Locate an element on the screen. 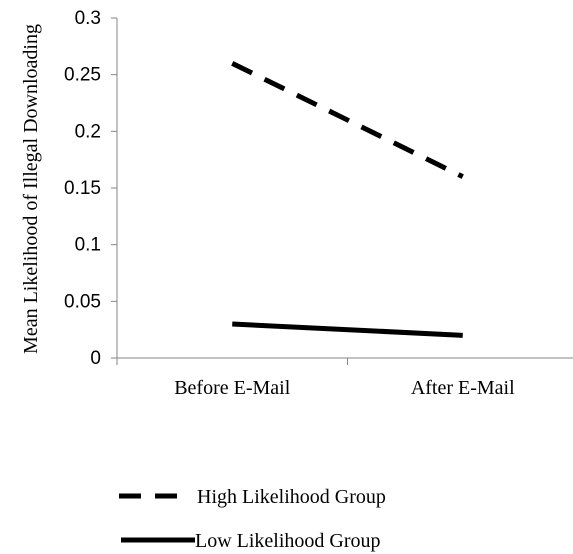 This screenshot has width=573, height=554. y-axis-title: Mean Likelihood of Illegal Downloading is located at coordinates (31, 189).